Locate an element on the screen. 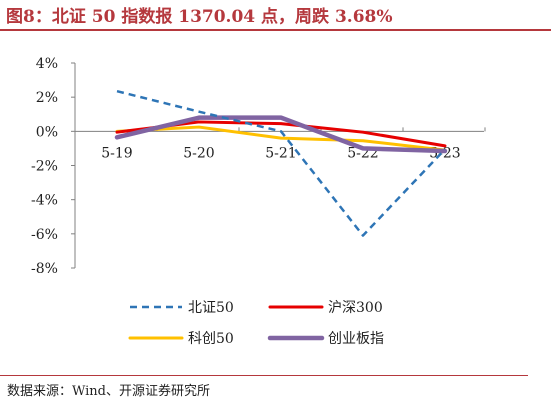 Image resolution: width=551 pixels, height=404 pixels. y-tick-label: -2% is located at coordinates (44, 167).